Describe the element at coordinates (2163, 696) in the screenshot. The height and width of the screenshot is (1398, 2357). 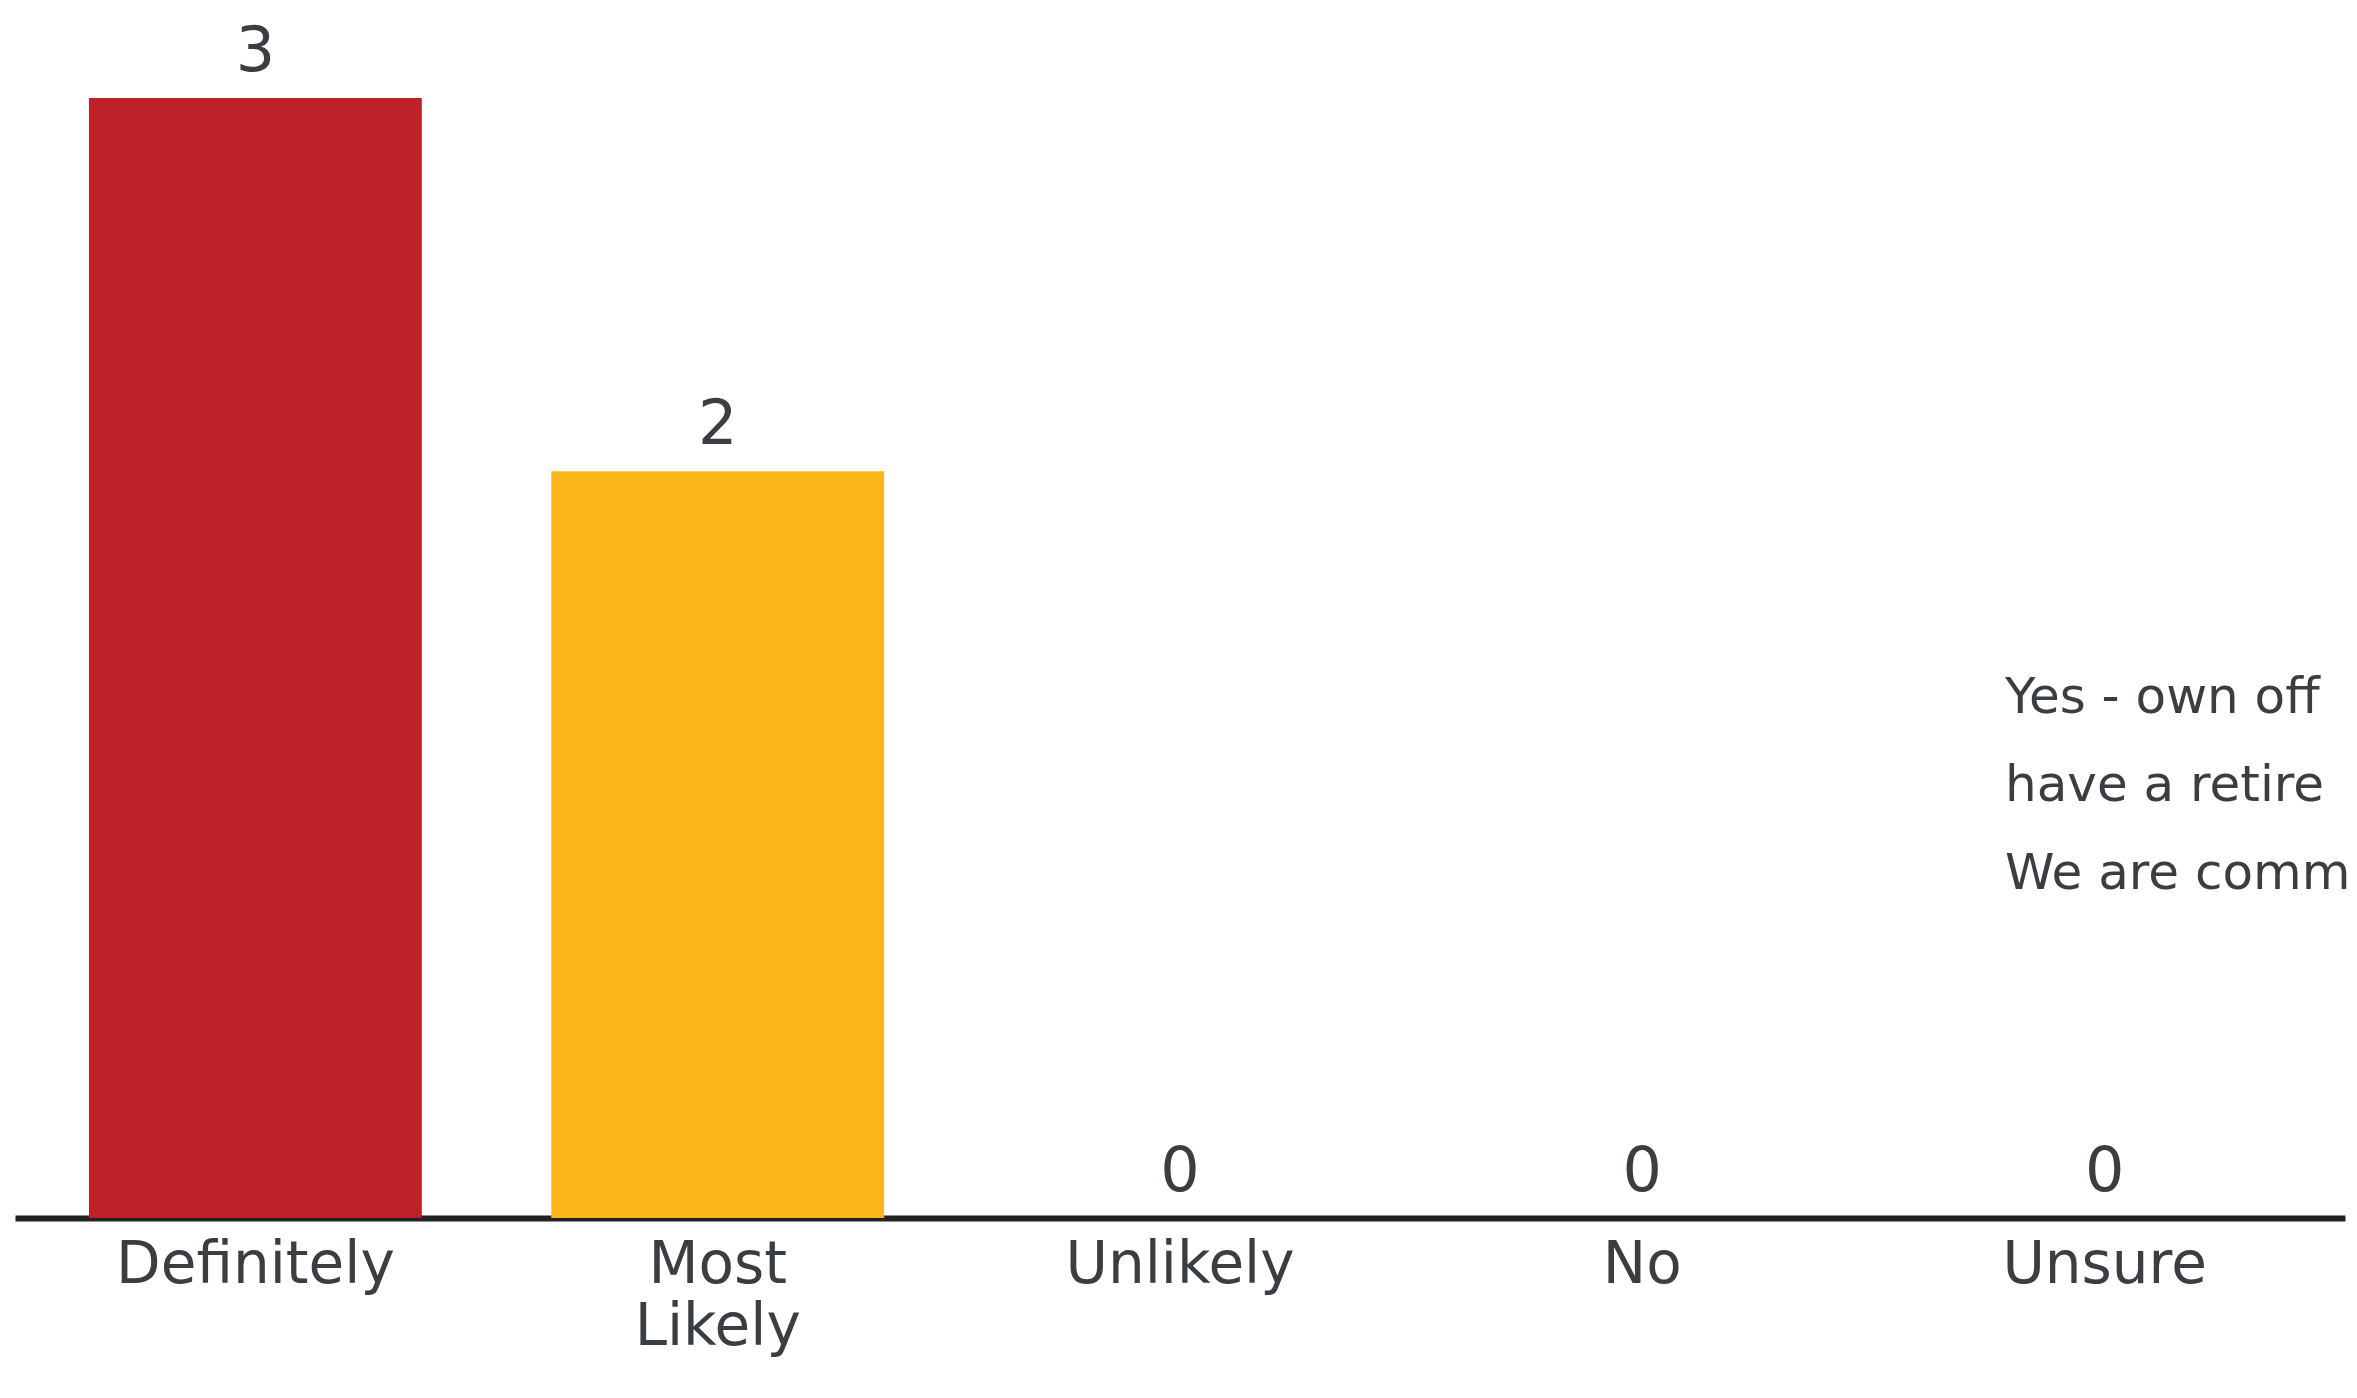
I see `annotation: Yes - own off` at that location.